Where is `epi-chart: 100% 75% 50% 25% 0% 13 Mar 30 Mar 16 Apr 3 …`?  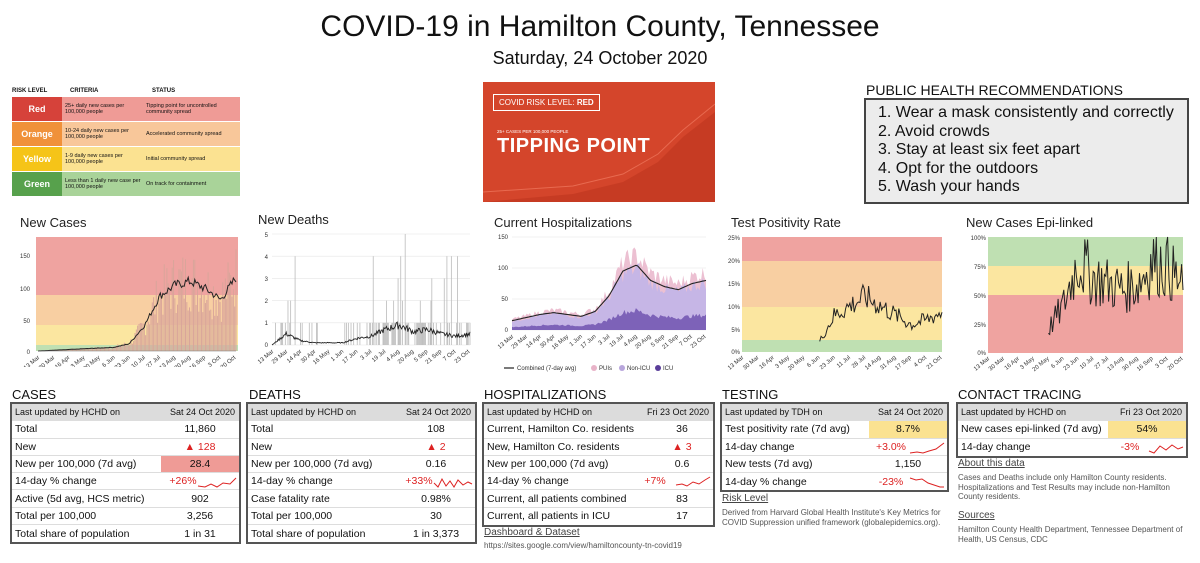
epi-chart: 100% 75% 50% 25% 0% 13 Mar 30 Mar 16 Apr 3 … is located at coordinates (1074, 302).